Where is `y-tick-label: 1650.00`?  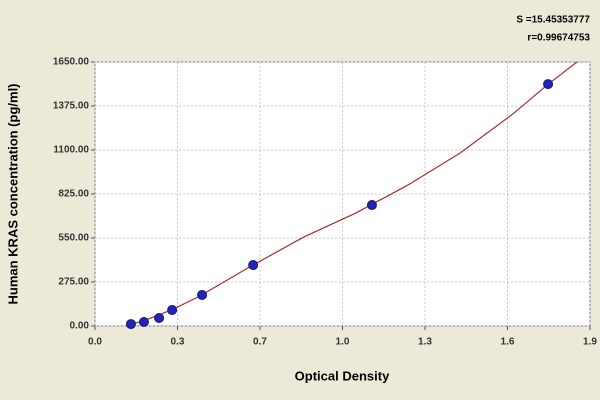
y-tick-label: 1650.00 is located at coordinates (71, 62).